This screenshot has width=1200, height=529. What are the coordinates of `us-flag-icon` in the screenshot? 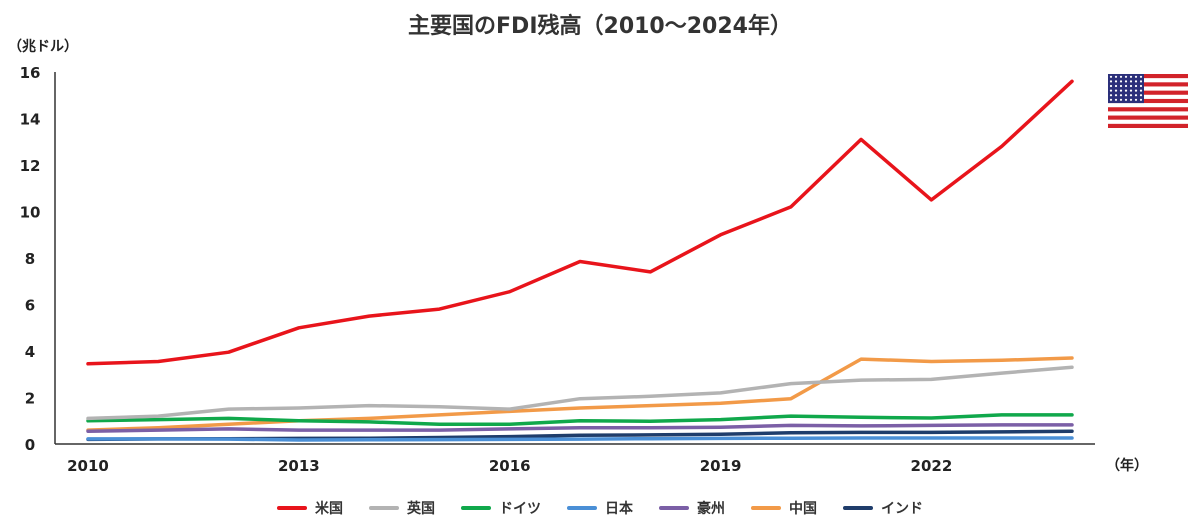 It's located at (1148, 101).